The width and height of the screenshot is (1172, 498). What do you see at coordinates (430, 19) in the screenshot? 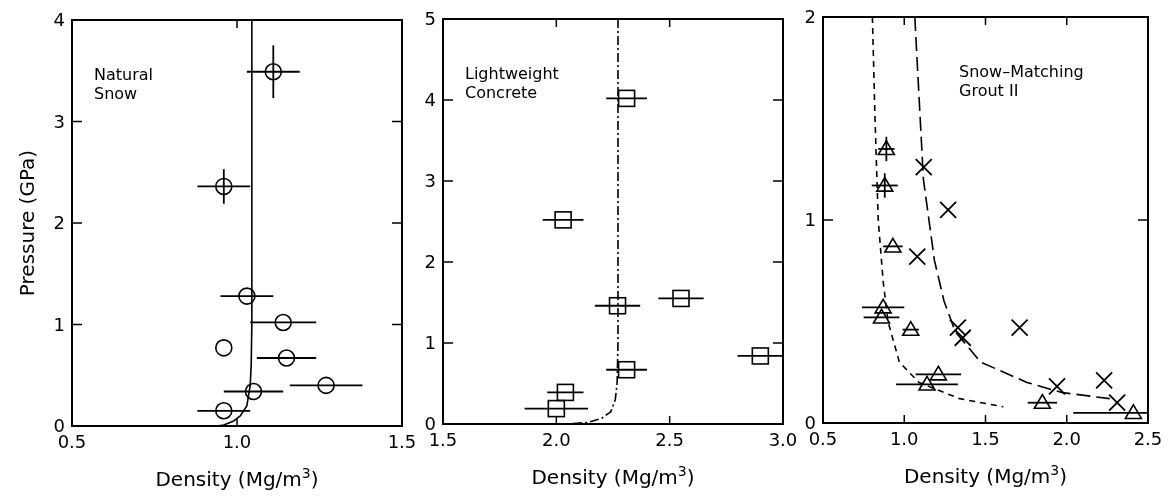
I see `y-tick-label: 5` at bounding box center [430, 19].